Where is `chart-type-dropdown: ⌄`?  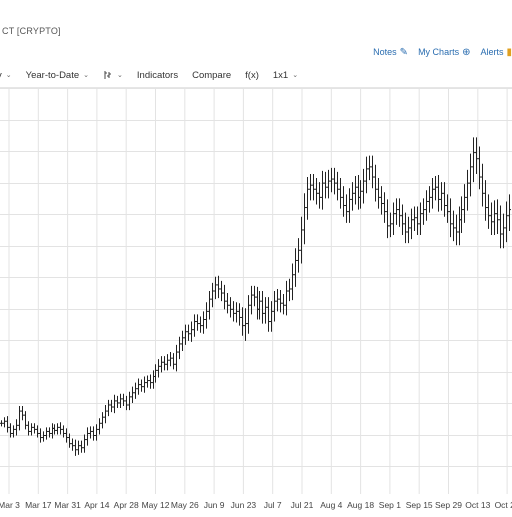
chart-type-dropdown: ⌄ is located at coordinates (113, 75).